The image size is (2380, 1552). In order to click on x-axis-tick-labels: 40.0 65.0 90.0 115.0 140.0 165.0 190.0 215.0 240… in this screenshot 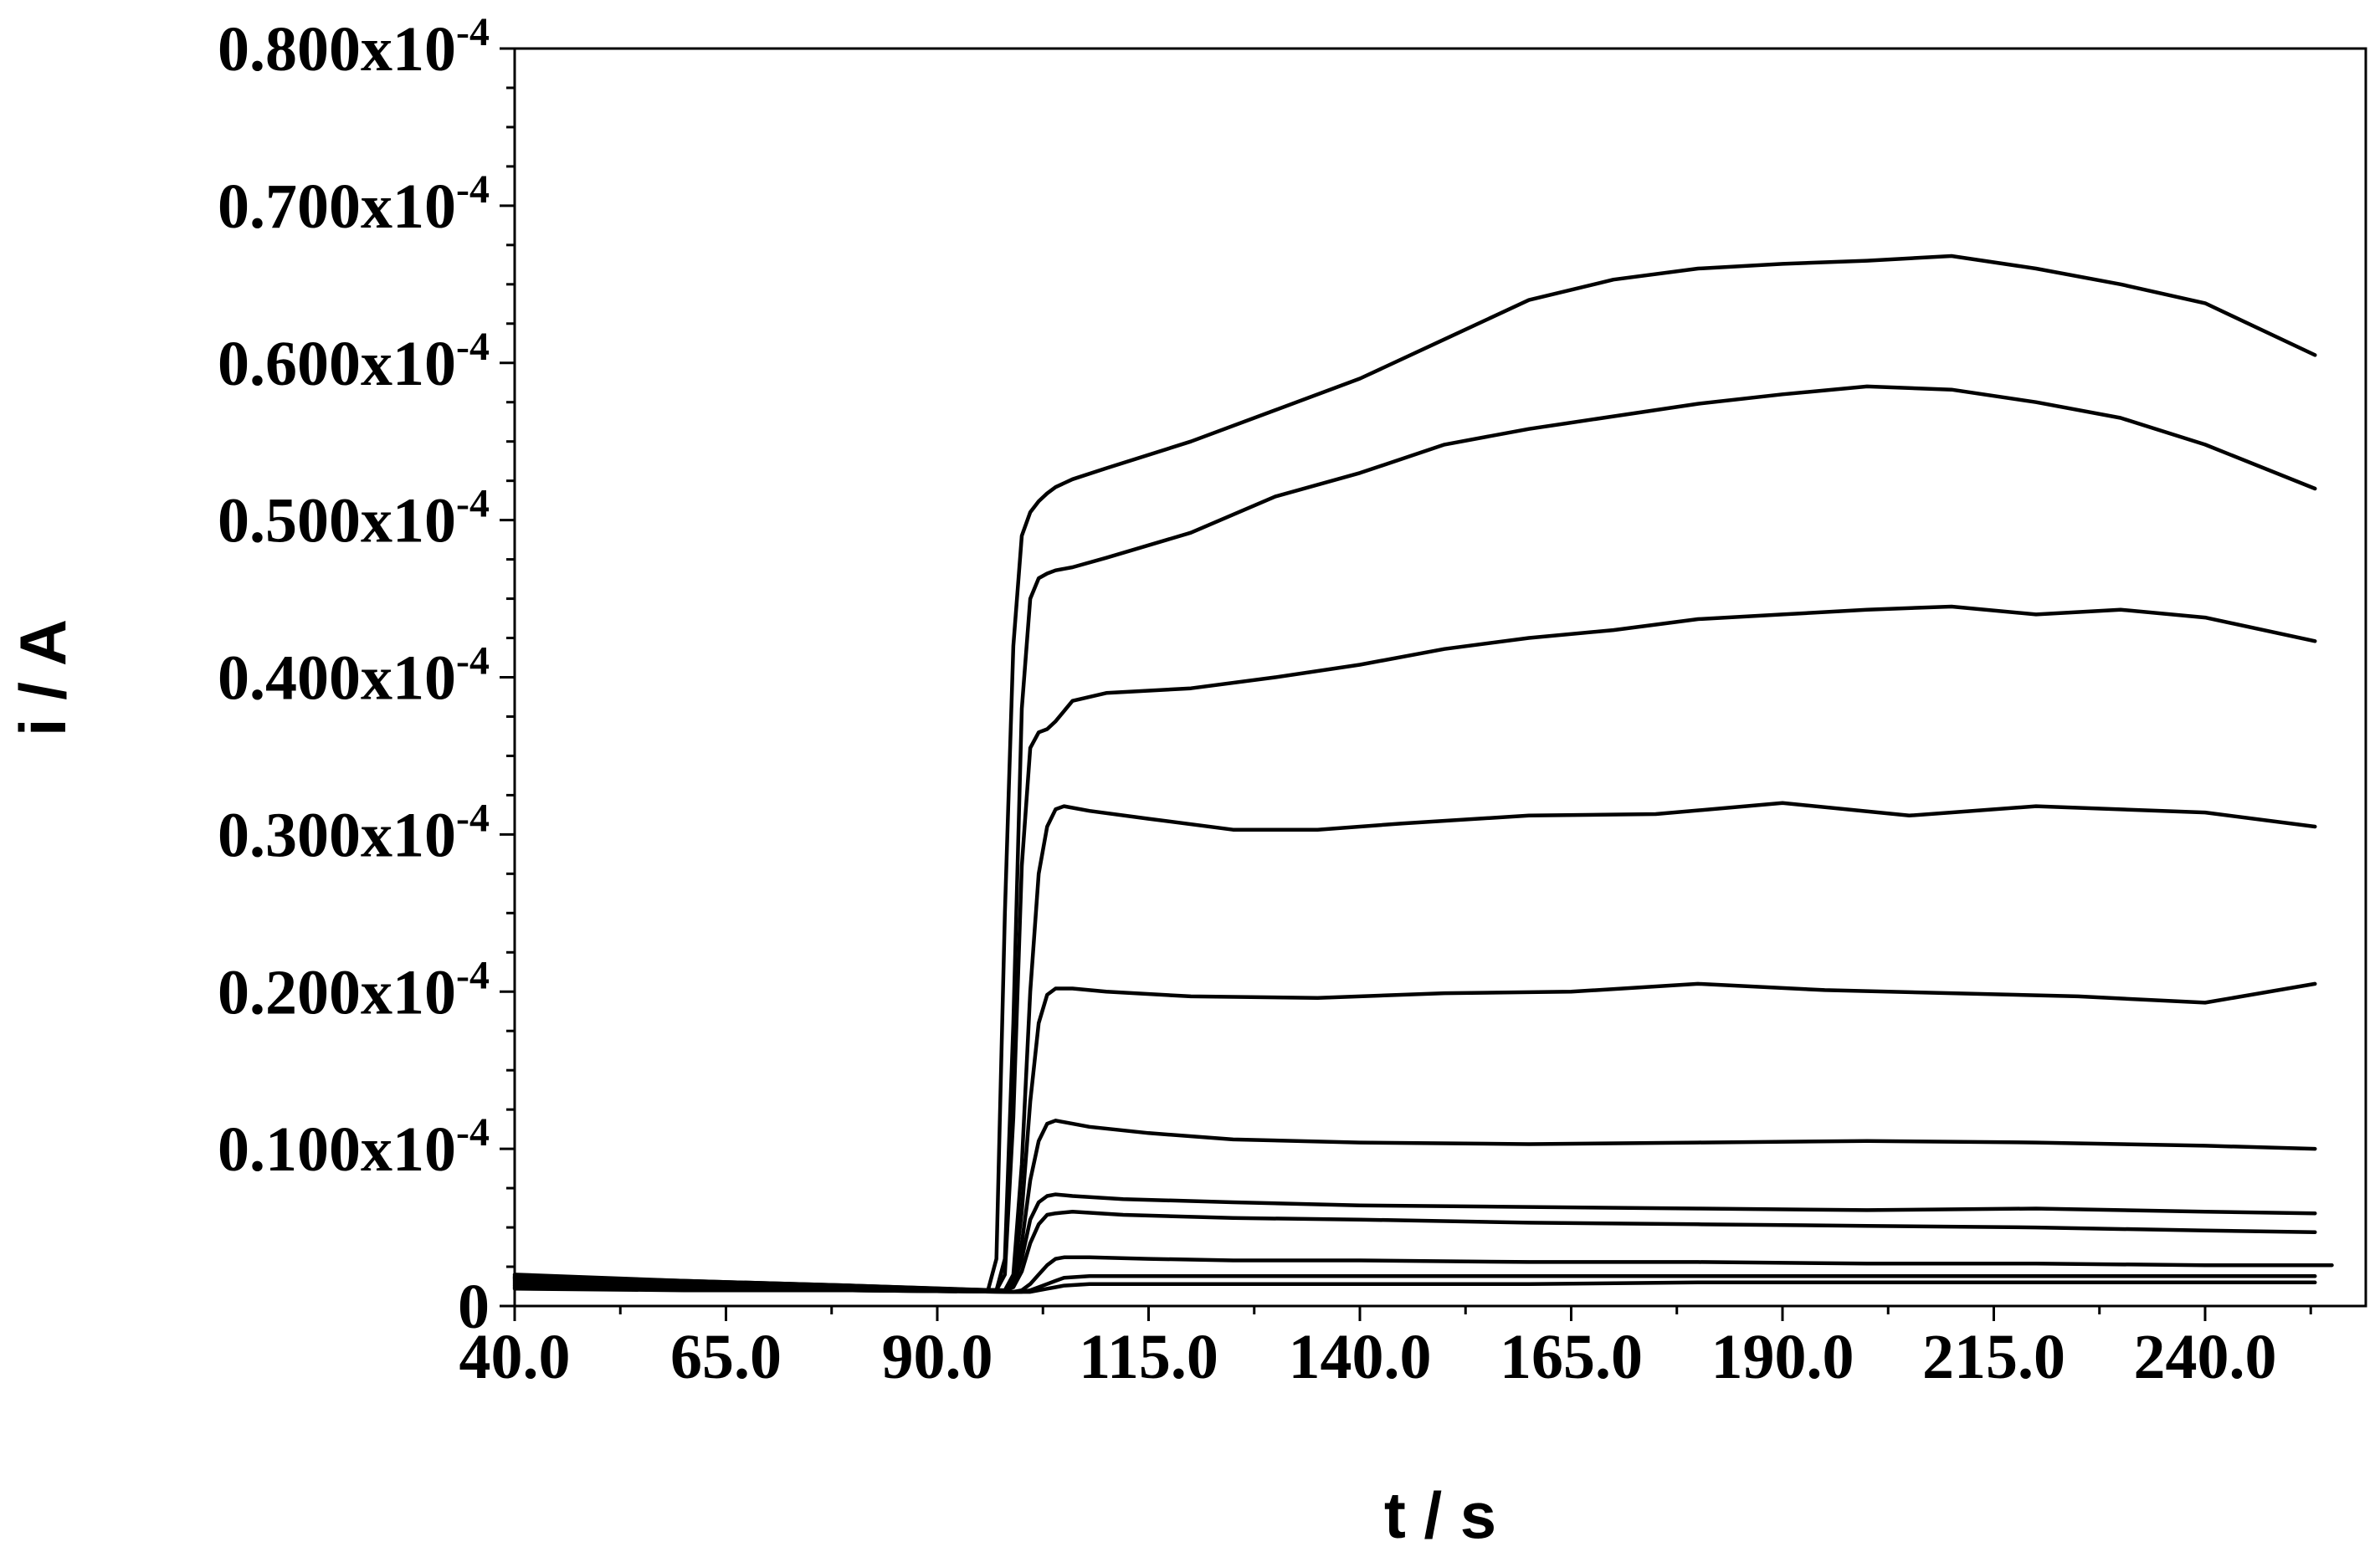, I will do `click(1368, 1357)`.